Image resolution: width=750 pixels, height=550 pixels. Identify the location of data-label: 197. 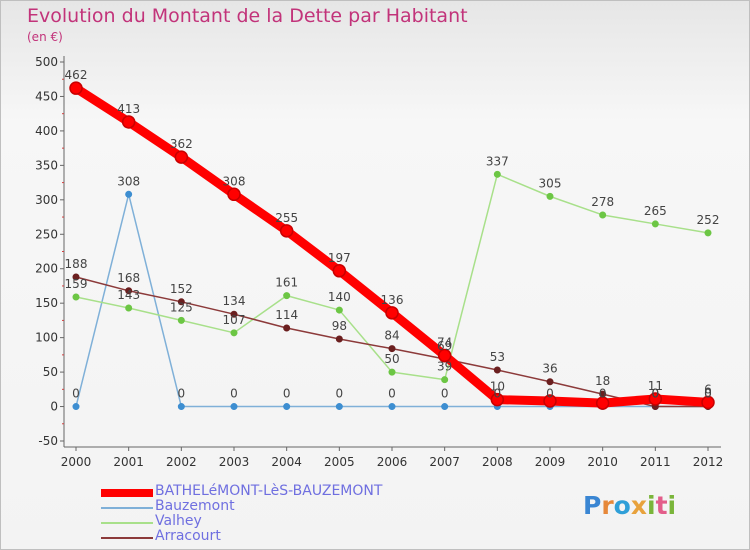
(339, 258).